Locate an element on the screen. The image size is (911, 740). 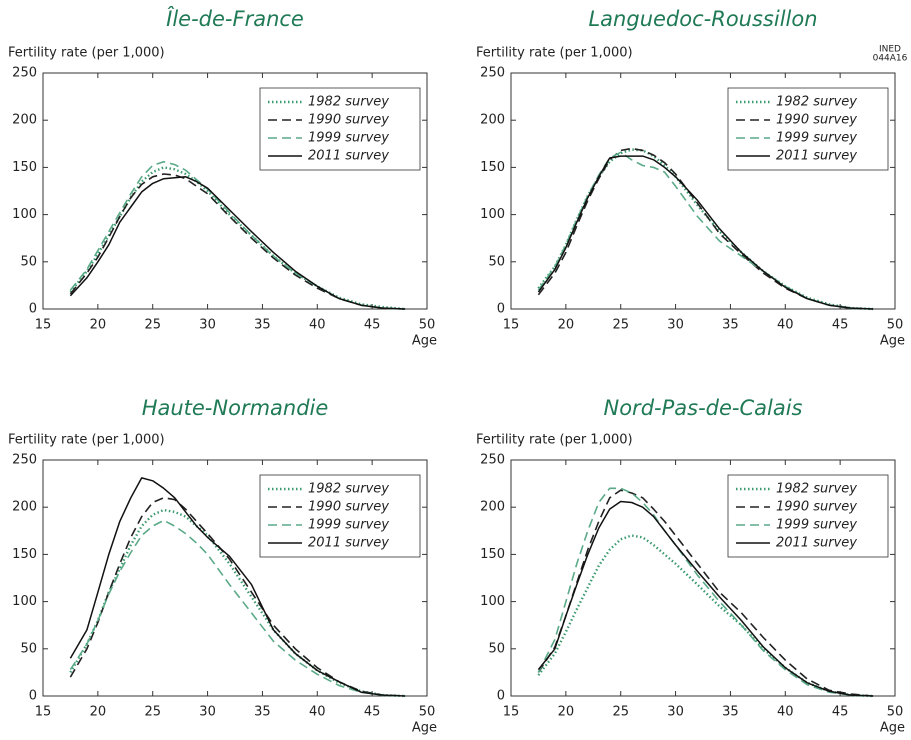
chart-title: Île-de-France is located at coordinates (235, 18).